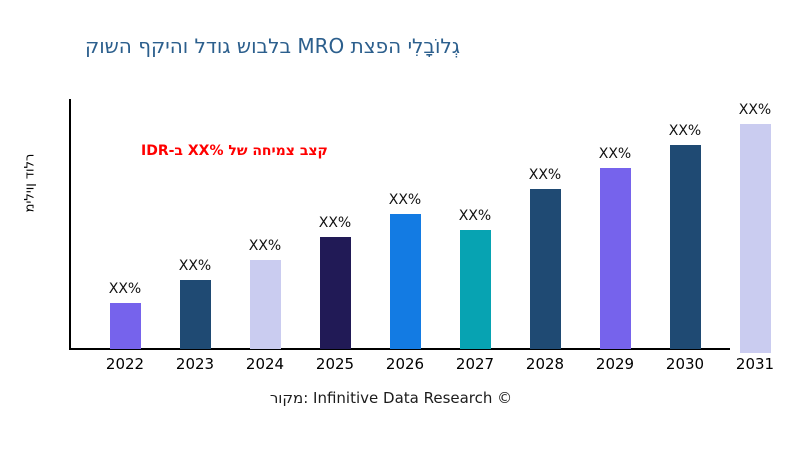 This screenshot has width=800, height=450. I want to click on x-tick-label-2026: 2026, so click(405, 364).